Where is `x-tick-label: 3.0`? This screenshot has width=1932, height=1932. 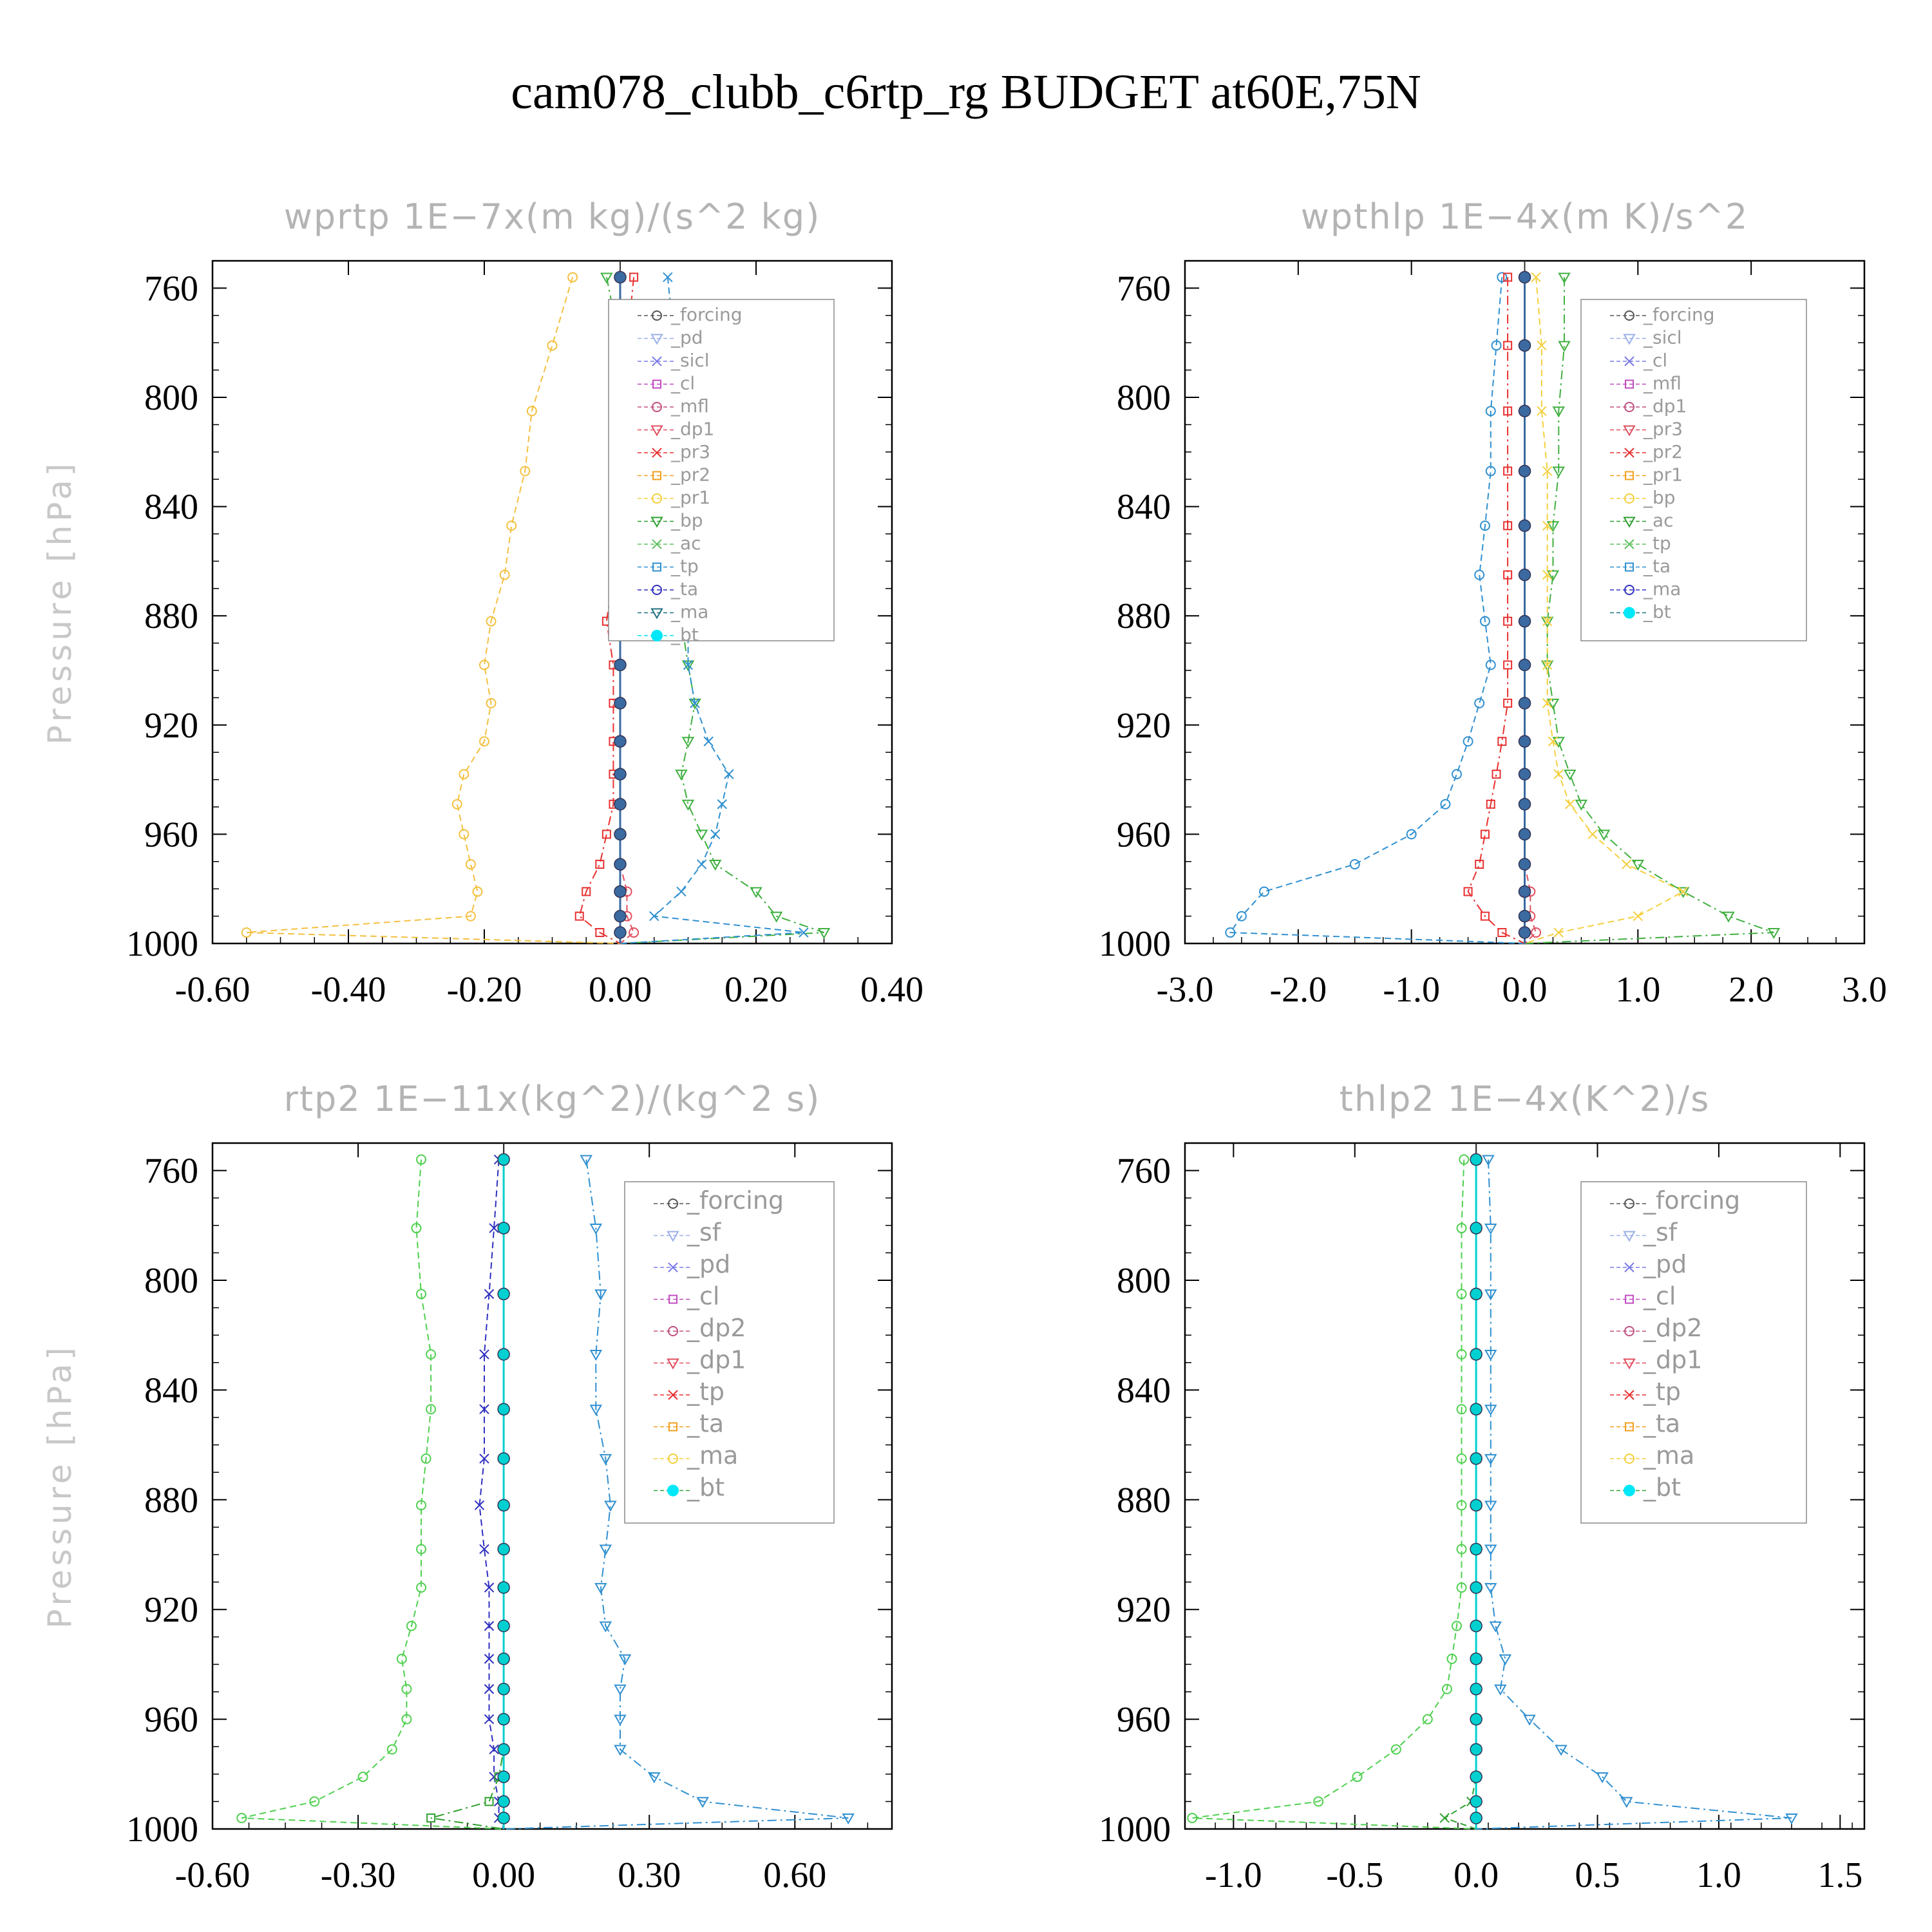 x-tick-label: 3.0 is located at coordinates (1865, 990).